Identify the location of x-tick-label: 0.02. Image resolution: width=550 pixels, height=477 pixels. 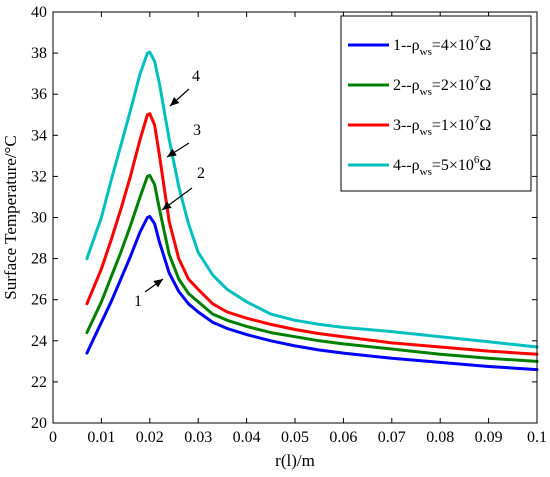
(150, 437).